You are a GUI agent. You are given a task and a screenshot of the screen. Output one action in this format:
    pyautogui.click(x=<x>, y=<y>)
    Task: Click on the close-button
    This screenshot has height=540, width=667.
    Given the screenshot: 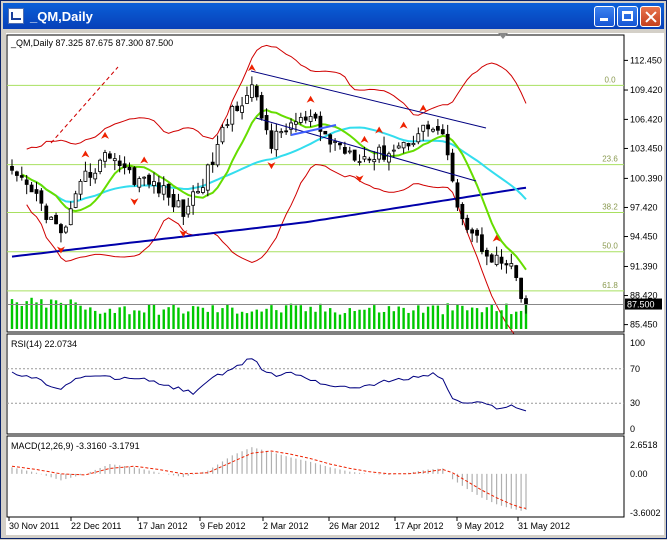 What is the action you would take?
    pyautogui.click(x=650, y=16)
    